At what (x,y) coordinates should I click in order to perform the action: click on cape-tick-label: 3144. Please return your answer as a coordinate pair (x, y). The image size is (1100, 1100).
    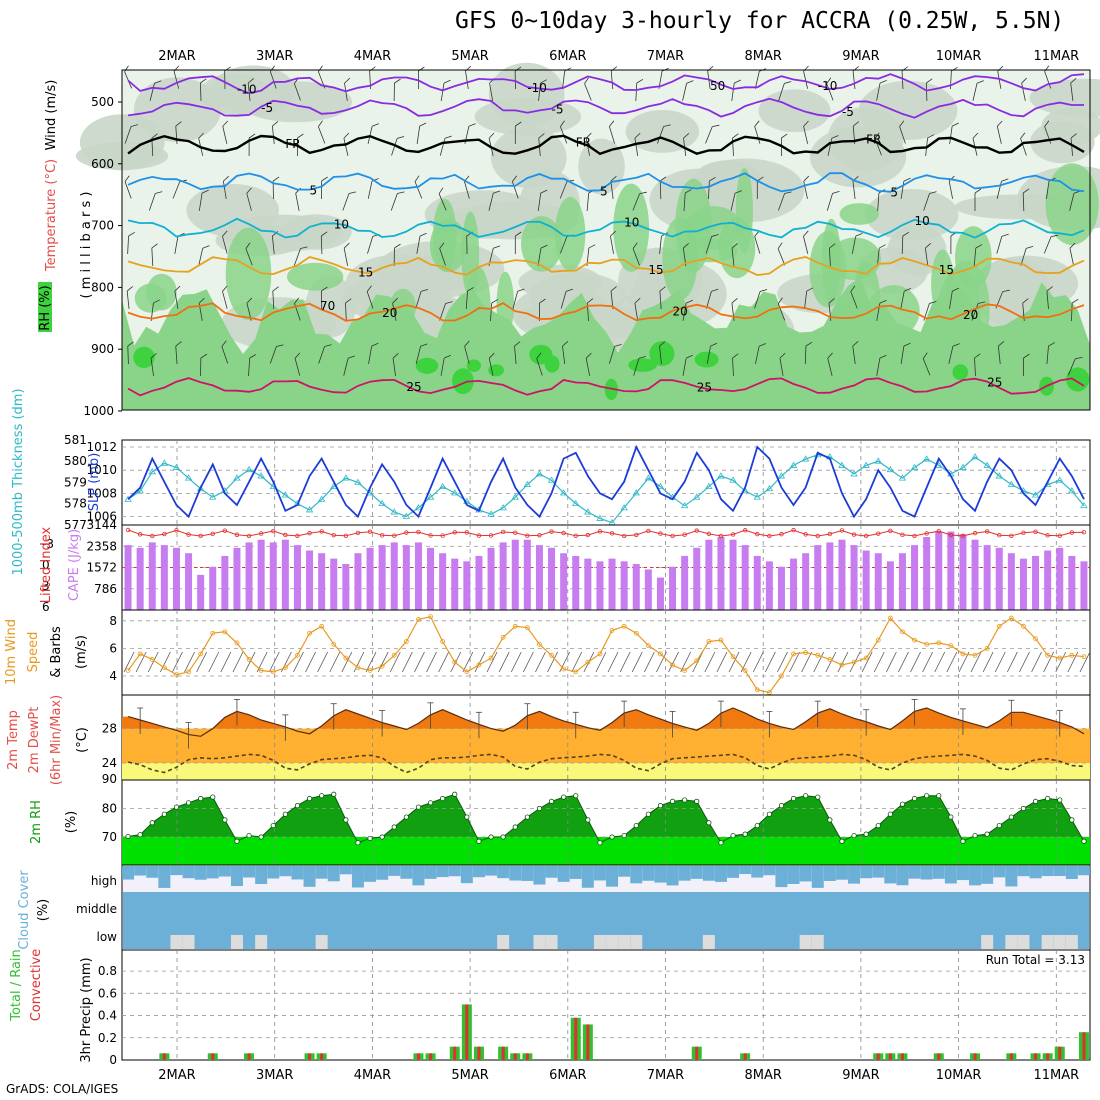
    Looking at the image, I should click on (101, 525).